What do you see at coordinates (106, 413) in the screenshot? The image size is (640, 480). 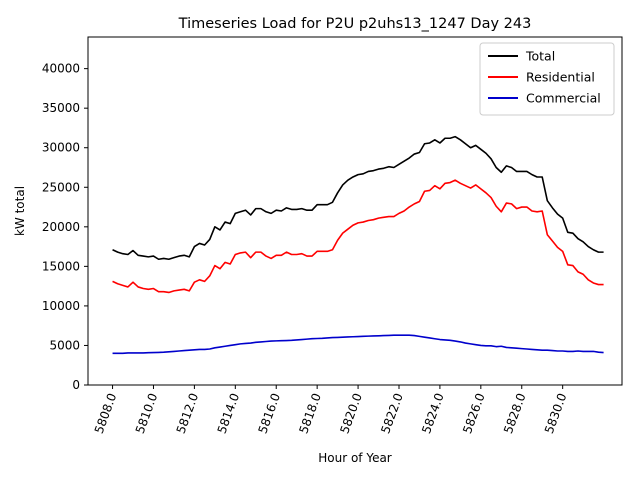 I see `x-tick-label: 5808.0` at bounding box center [106, 413].